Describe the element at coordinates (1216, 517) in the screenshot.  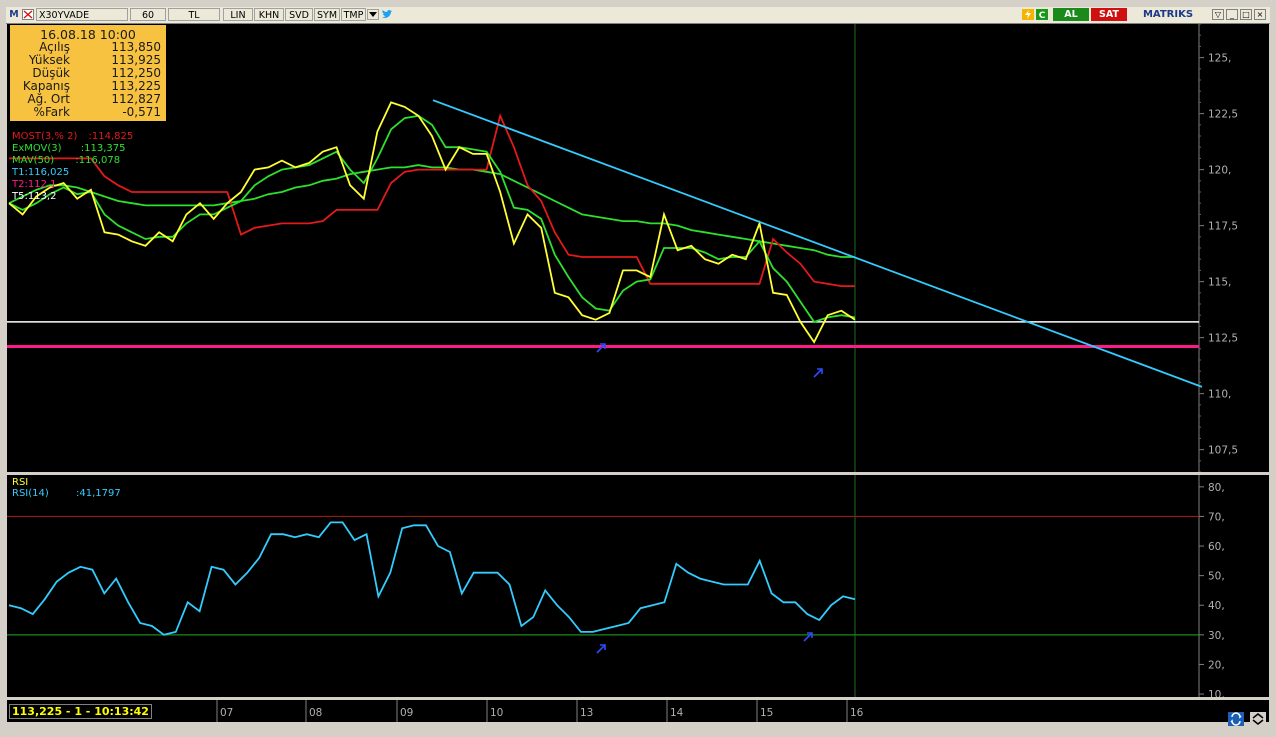
I see `rsi-tick-label: 70,` at that location.